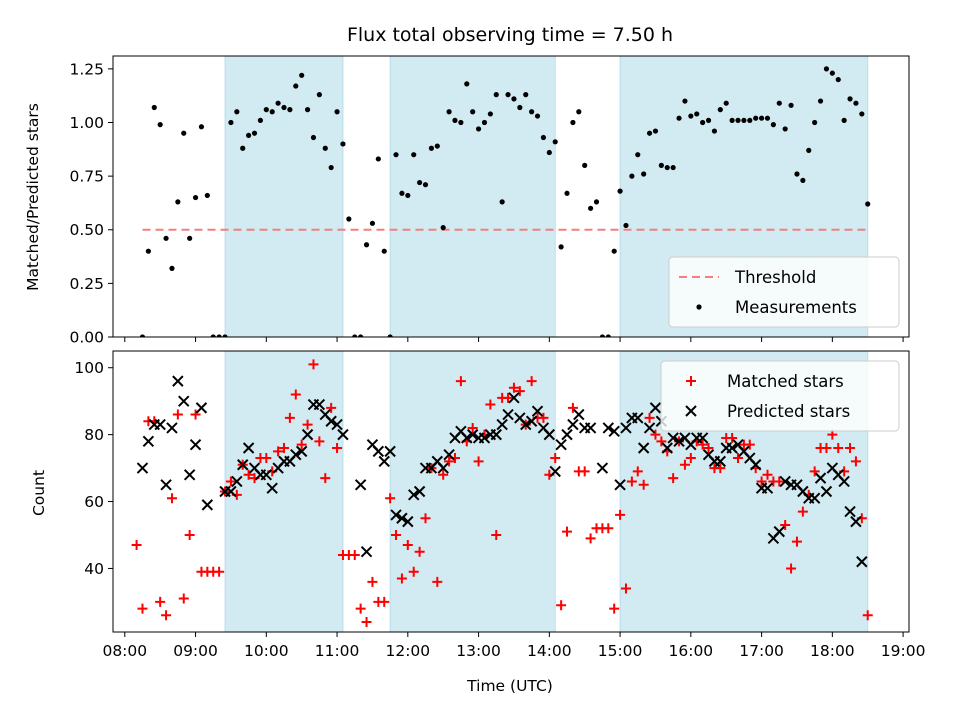 The height and width of the screenshot is (720, 960). What do you see at coordinates (407, 651) in the screenshot?
I see `x-tick-label-4: 12:00` at bounding box center [407, 651].